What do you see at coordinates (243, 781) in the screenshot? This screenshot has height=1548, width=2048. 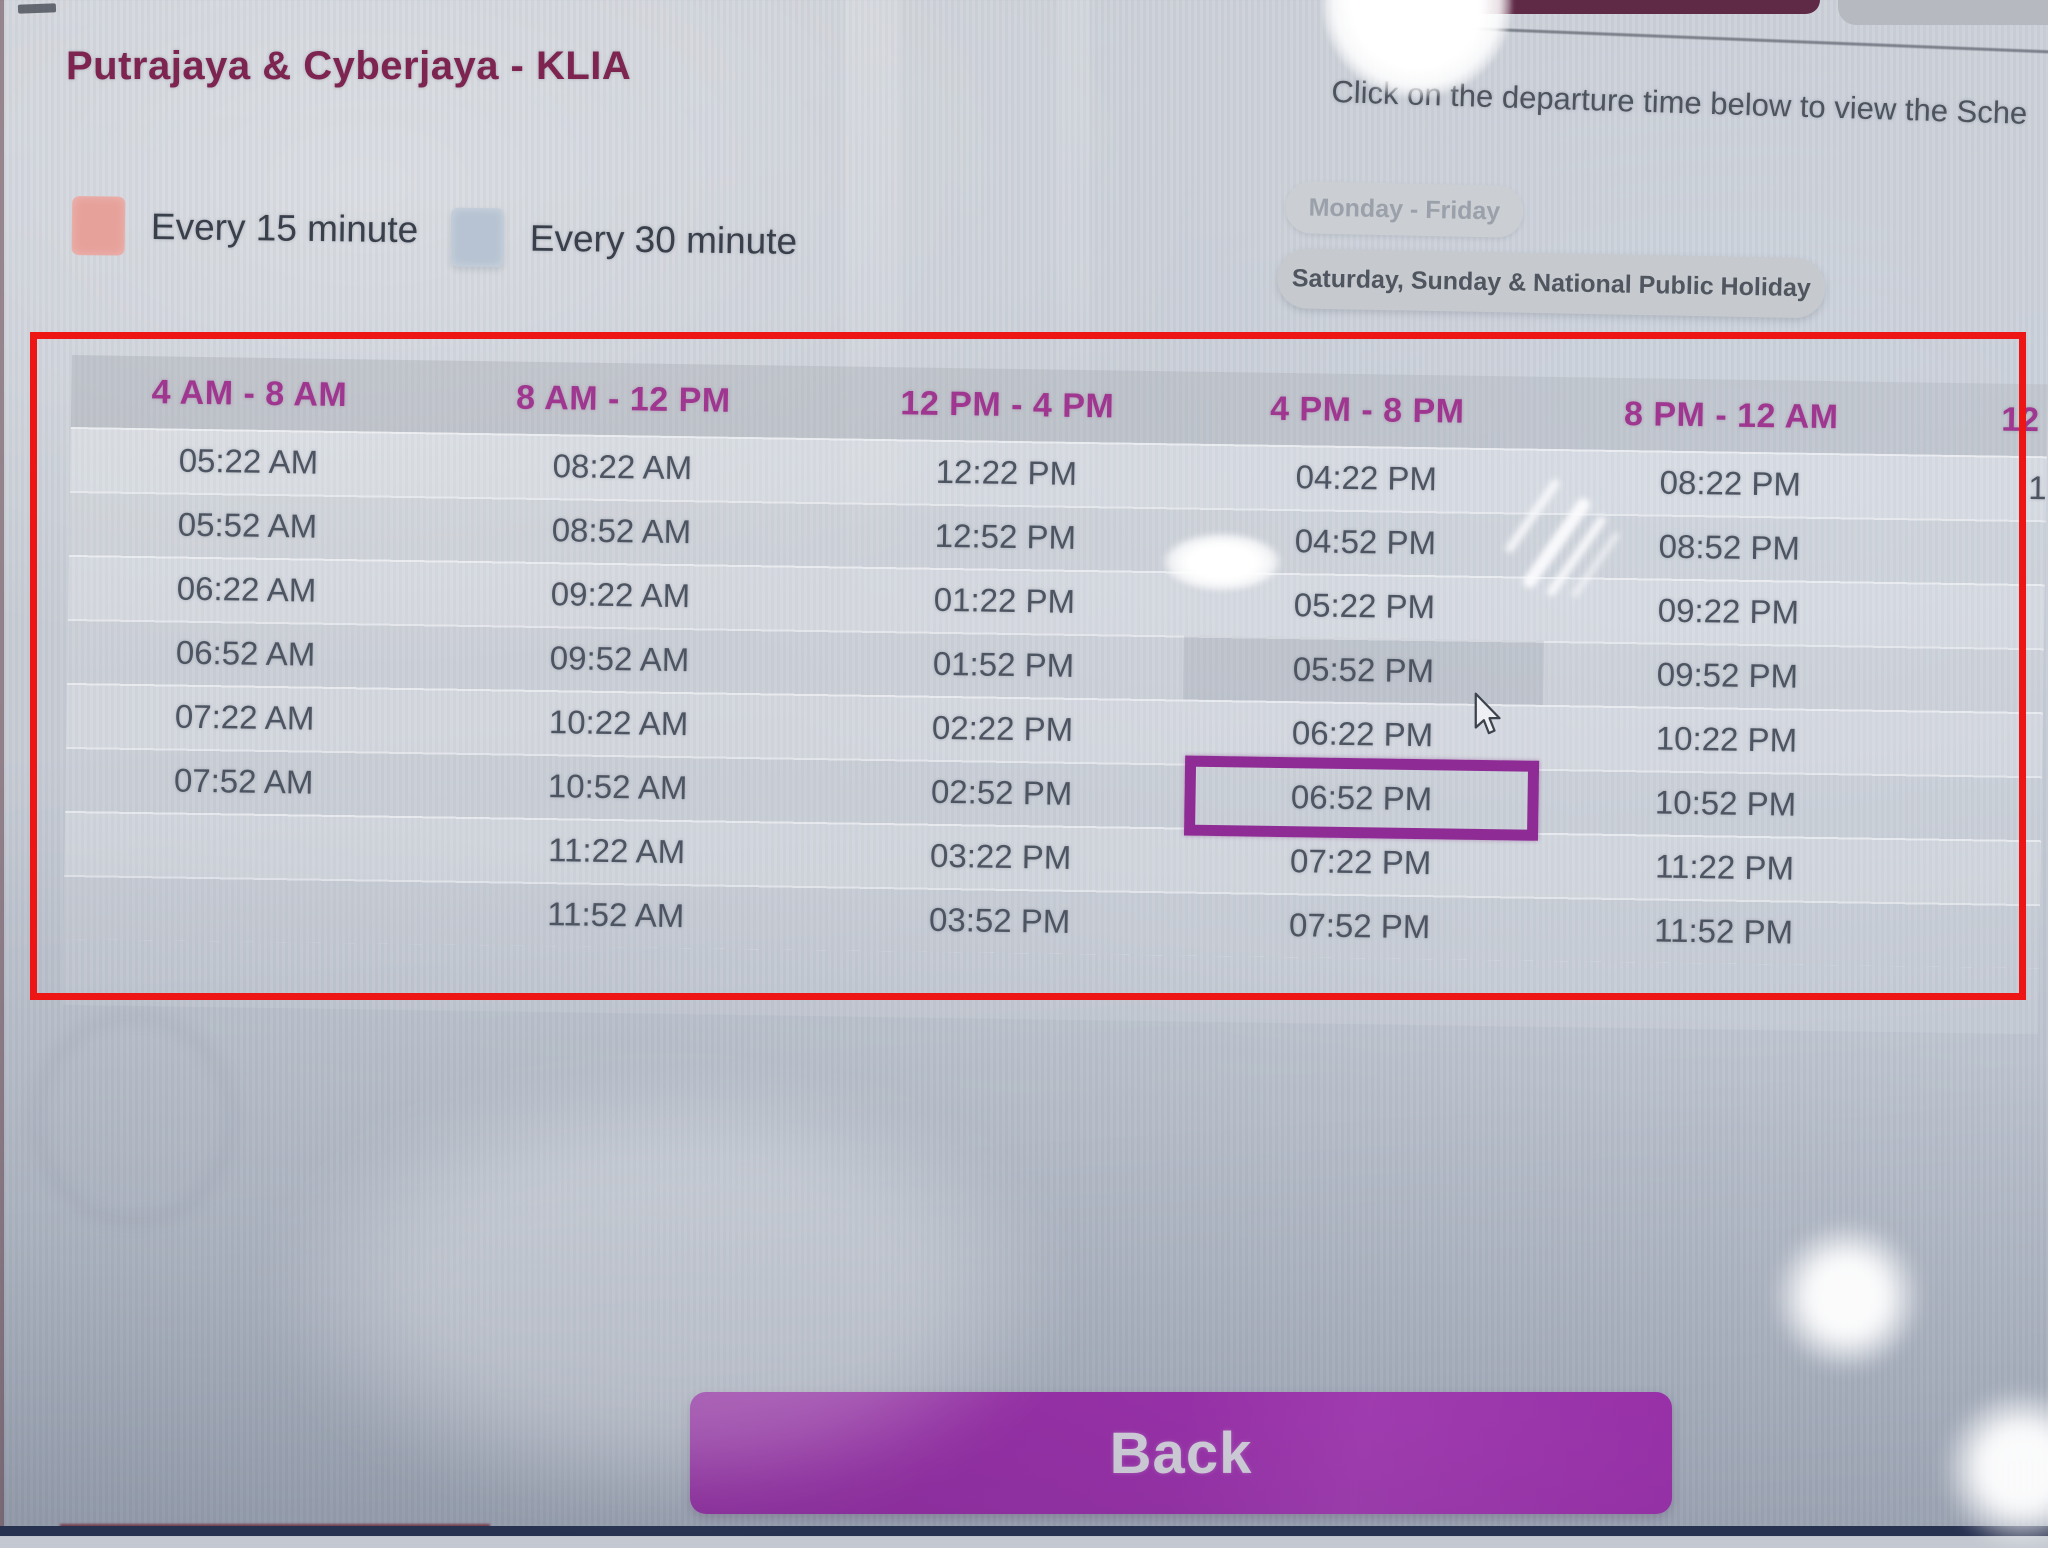 I see `time-cell: 07:52 AM` at bounding box center [243, 781].